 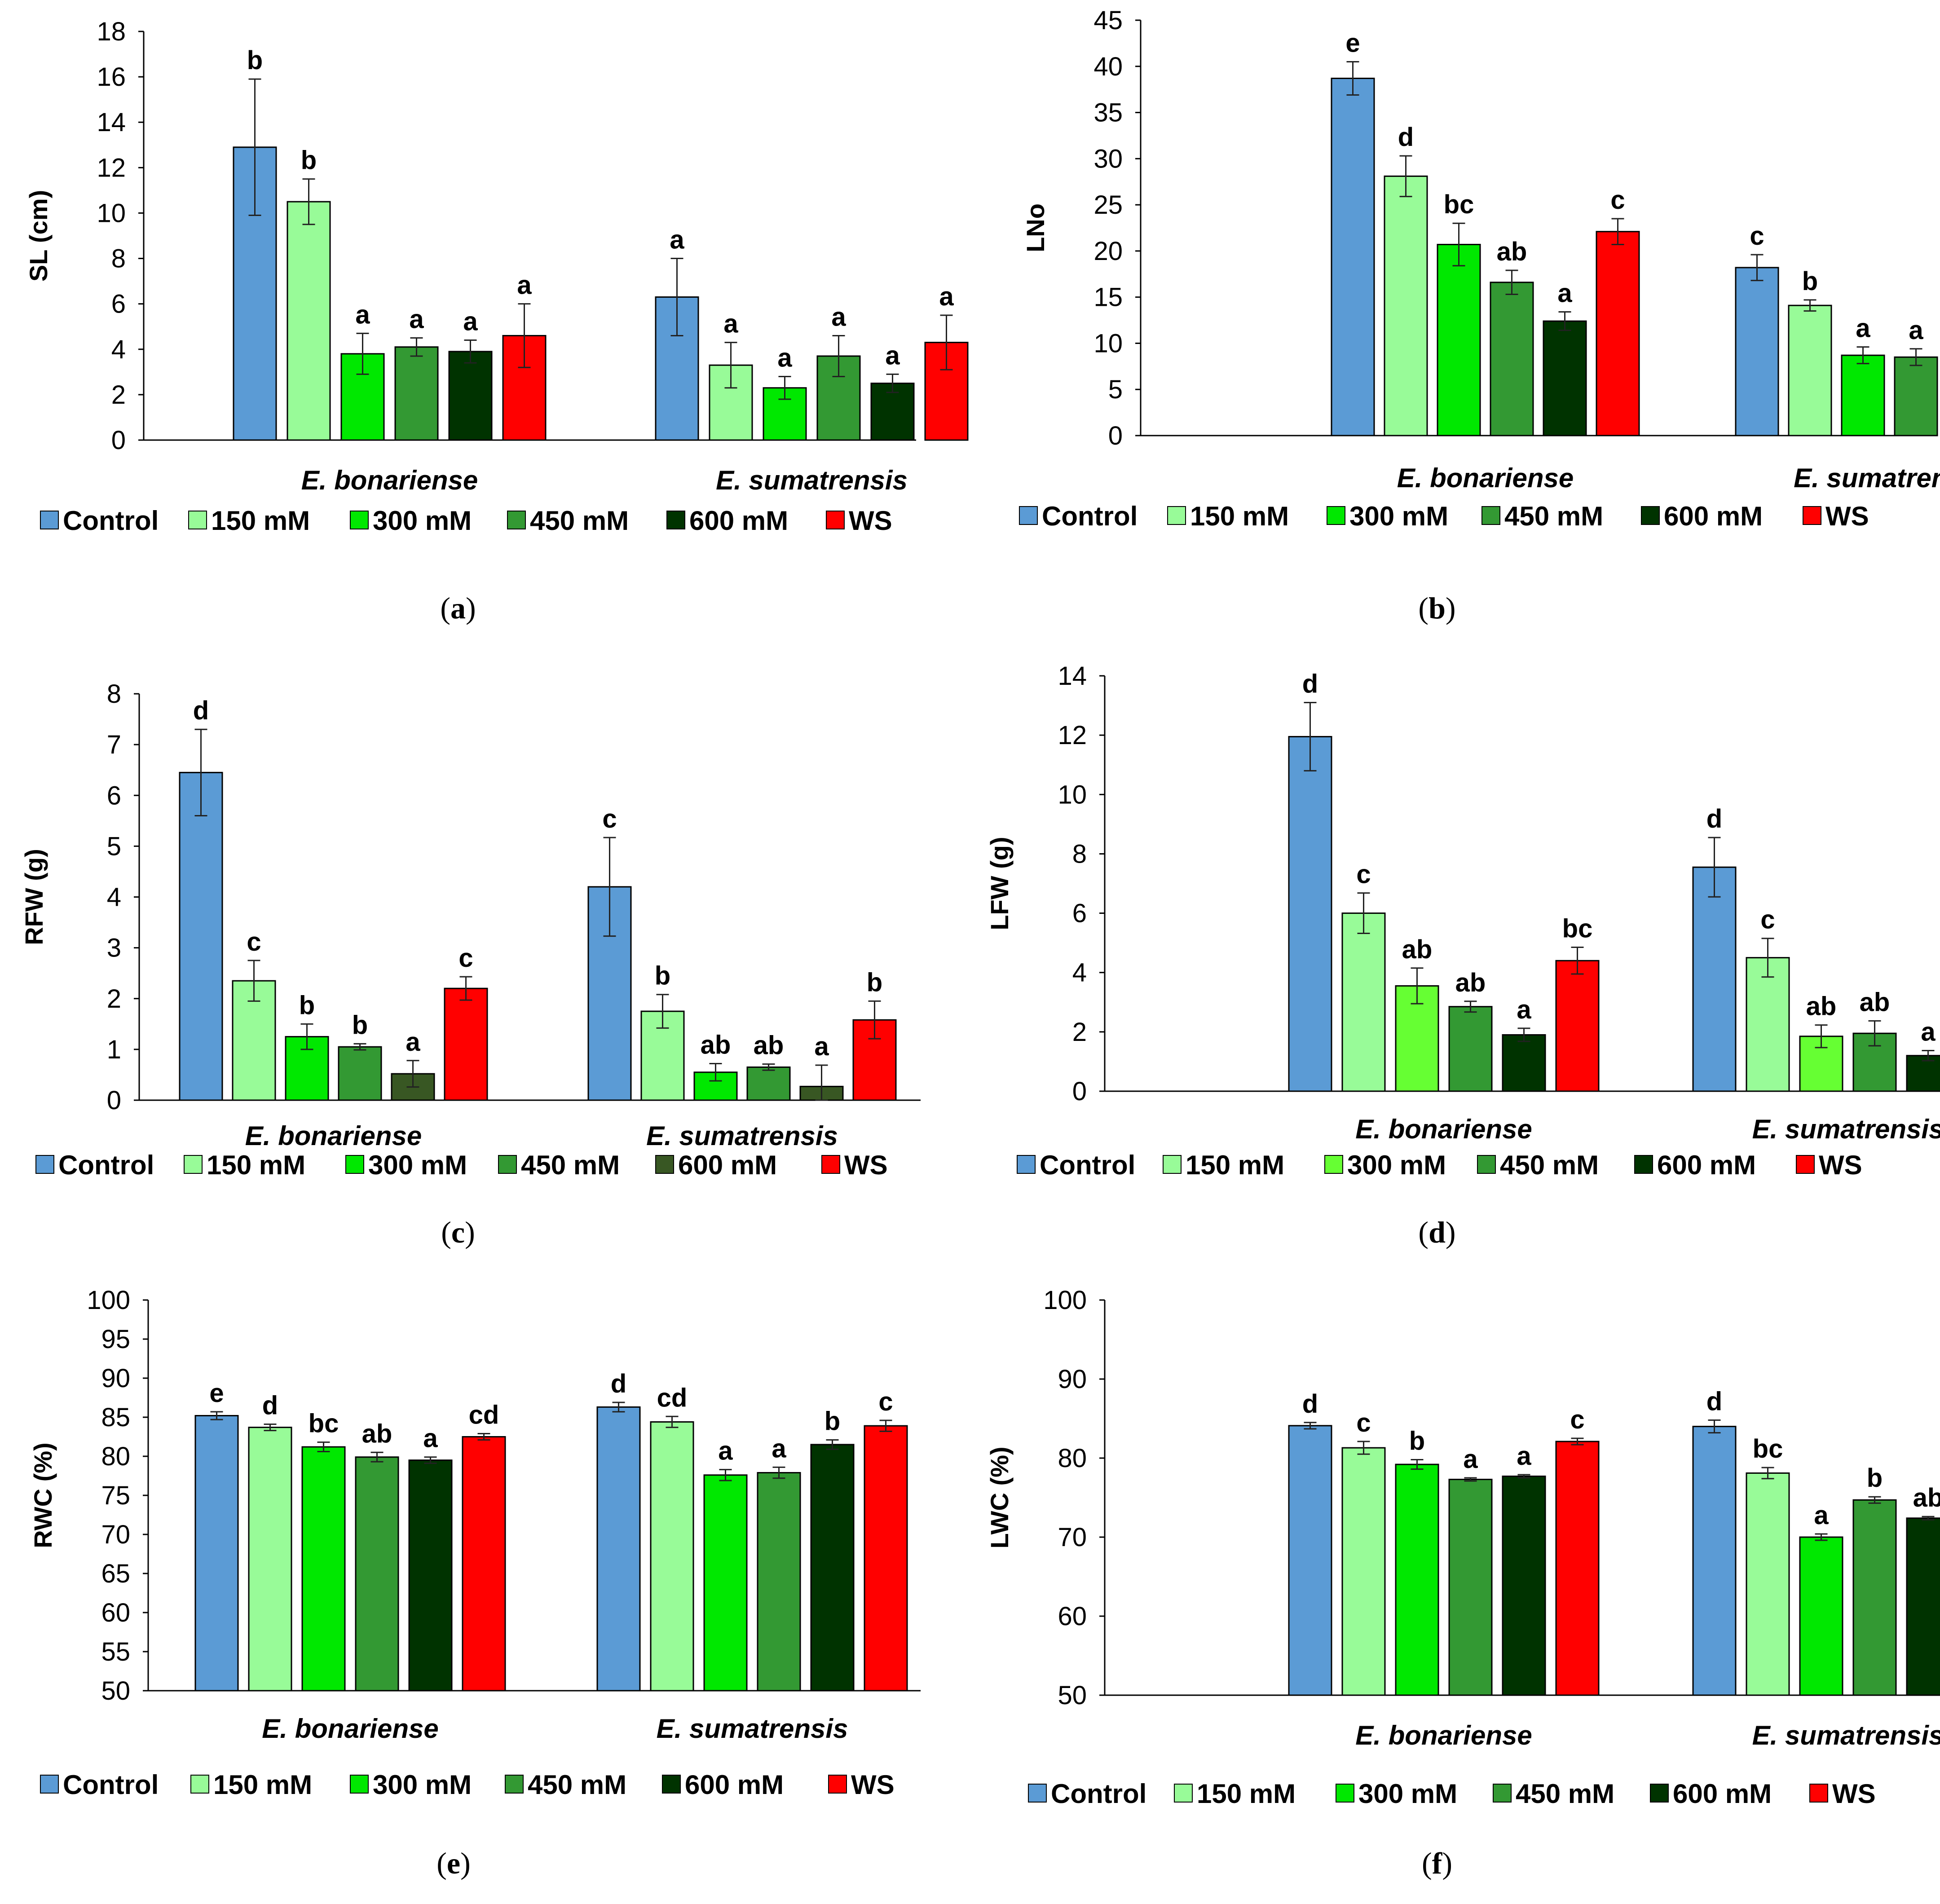 I want to click on y-tick-label: 60, so click(x=115, y=1612).